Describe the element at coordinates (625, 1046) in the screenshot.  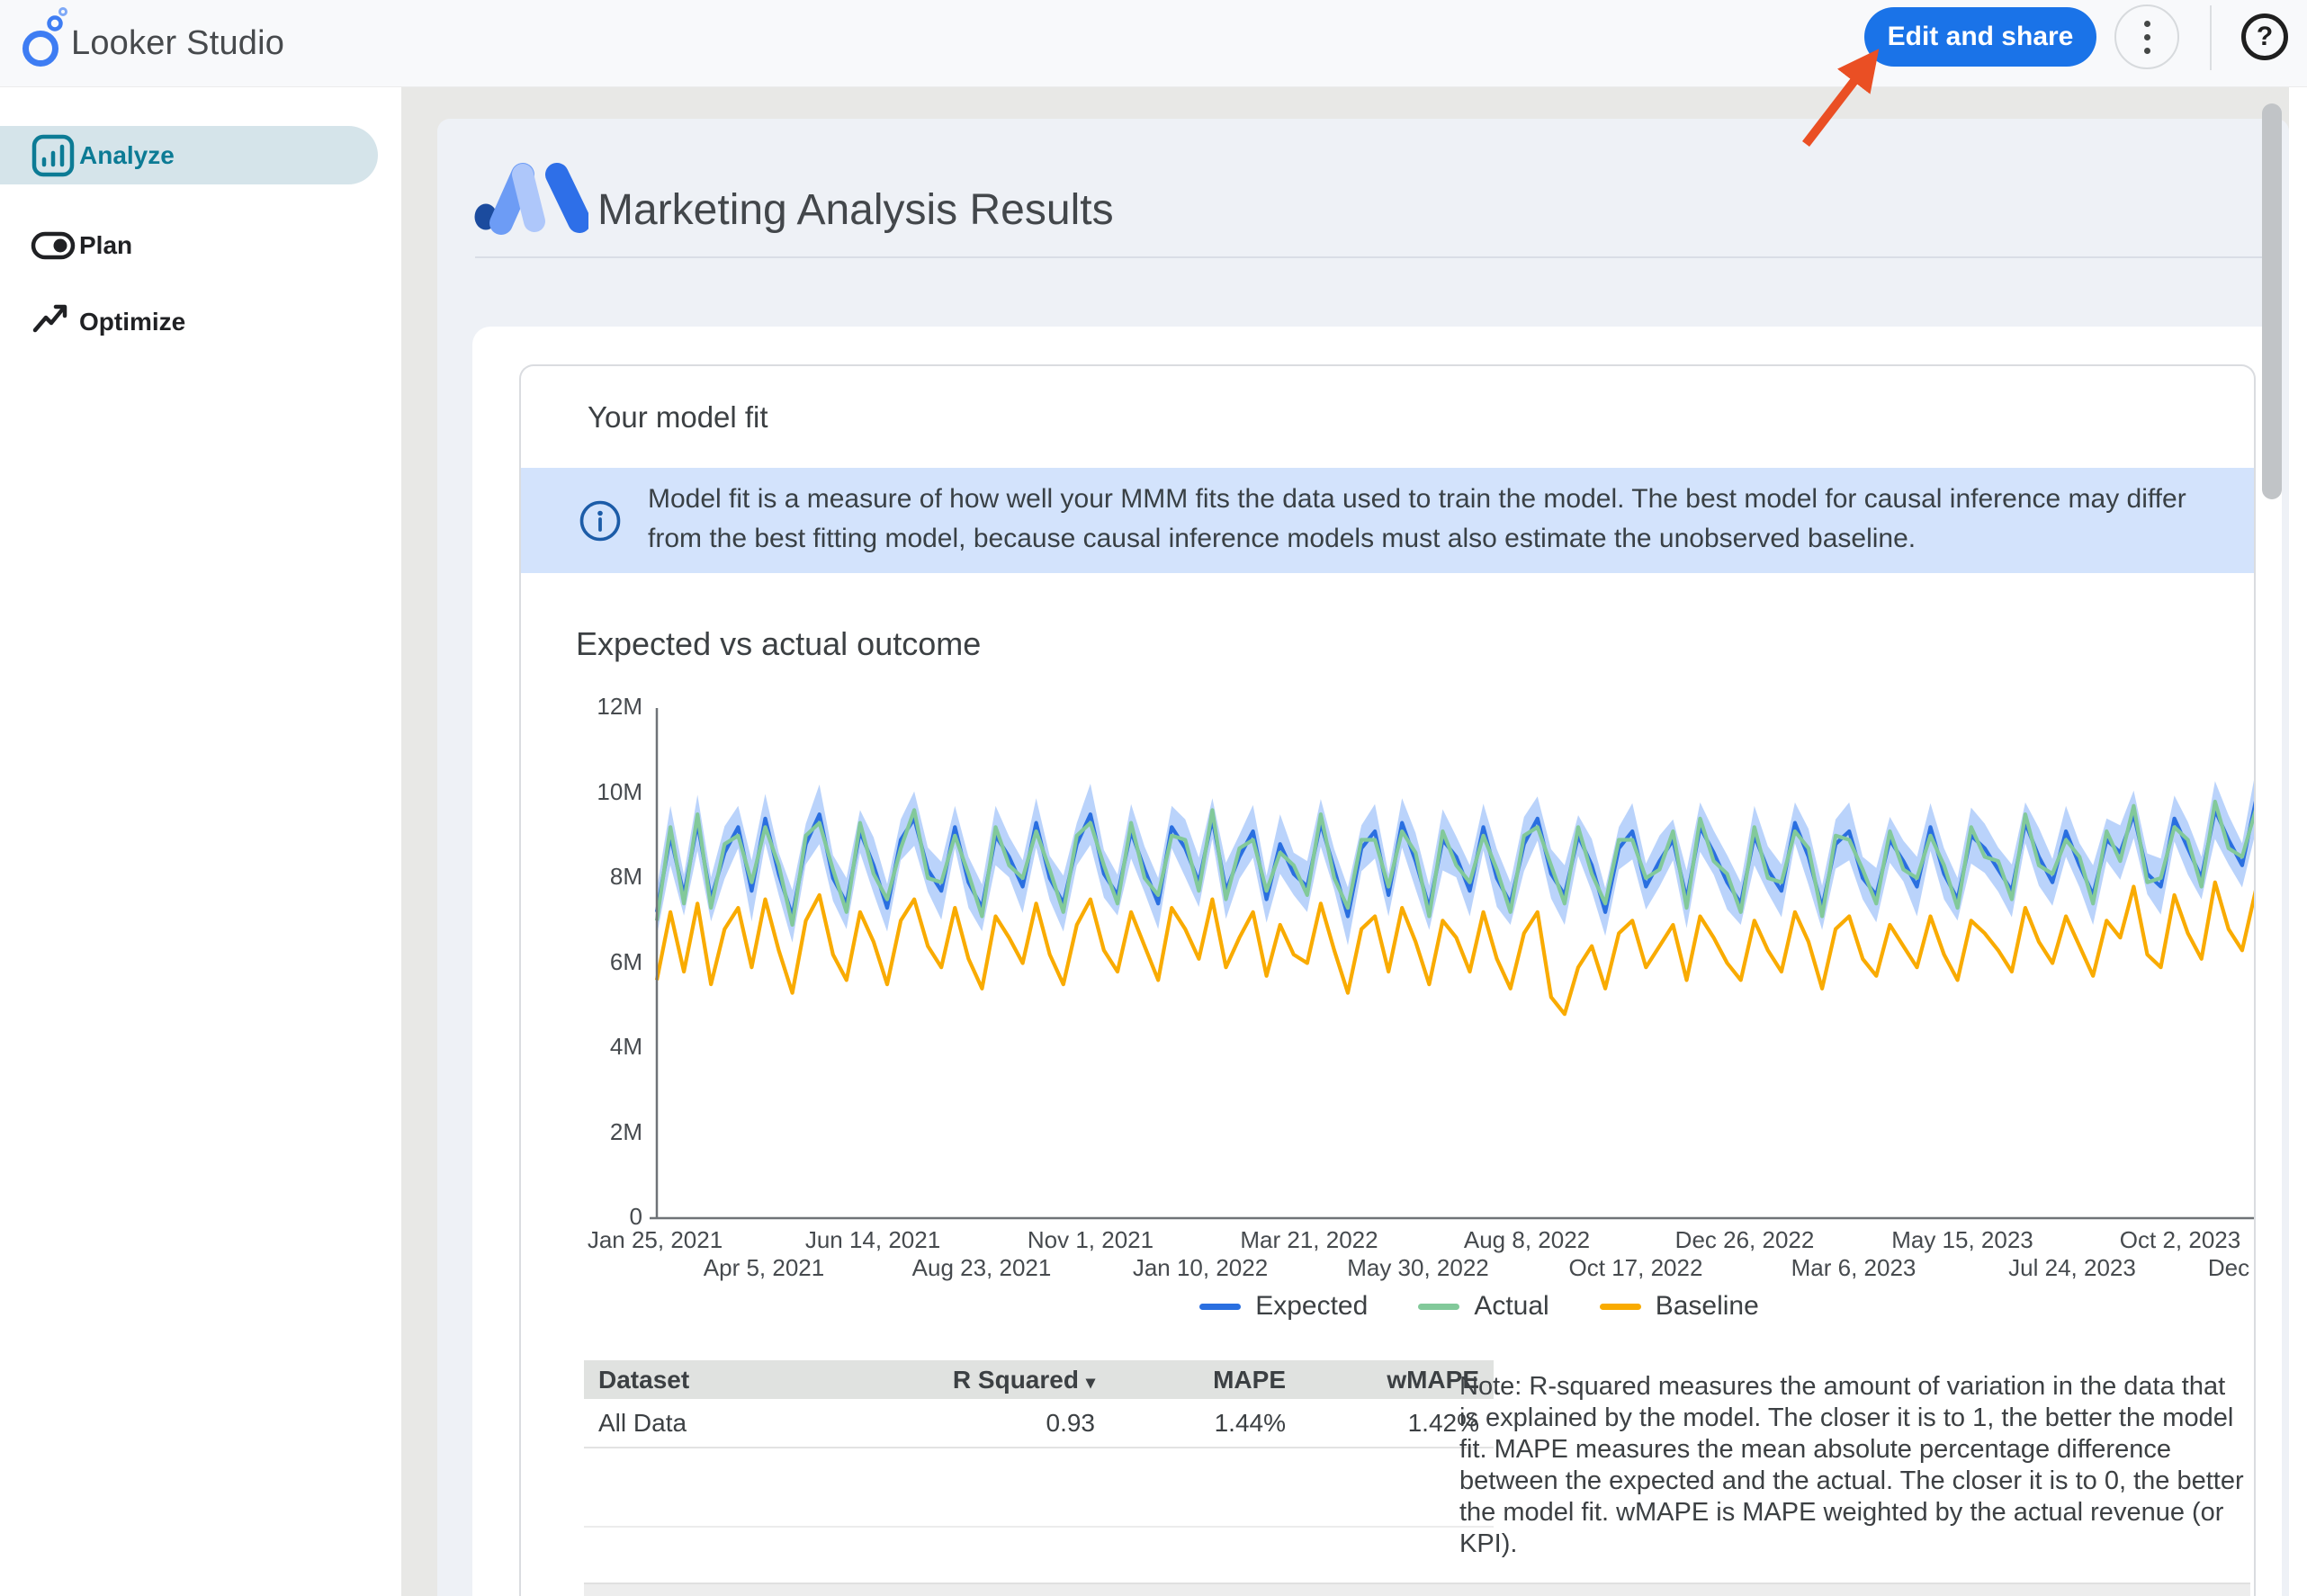
I see `y-axis-label: 4M` at that location.